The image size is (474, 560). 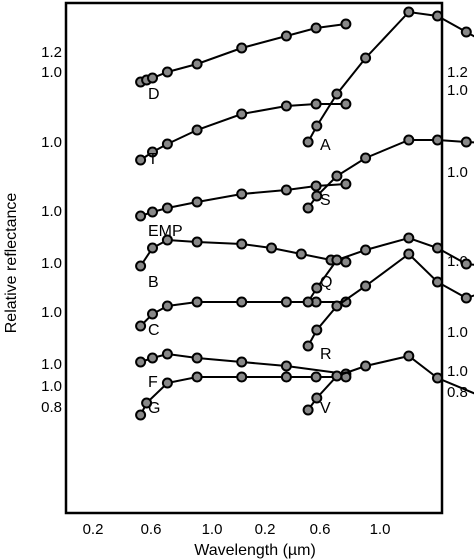 I want to click on series-label: F, so click(x=153, y=382).